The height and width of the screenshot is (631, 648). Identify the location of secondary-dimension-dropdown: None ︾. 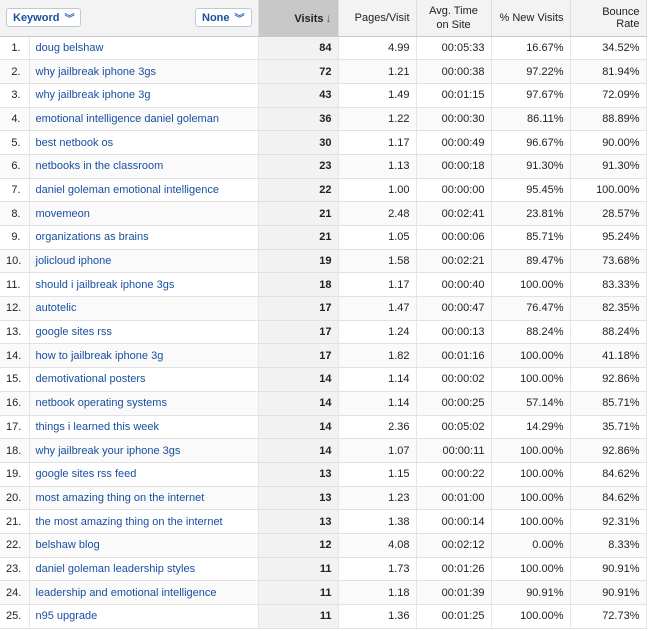
(223, 18).